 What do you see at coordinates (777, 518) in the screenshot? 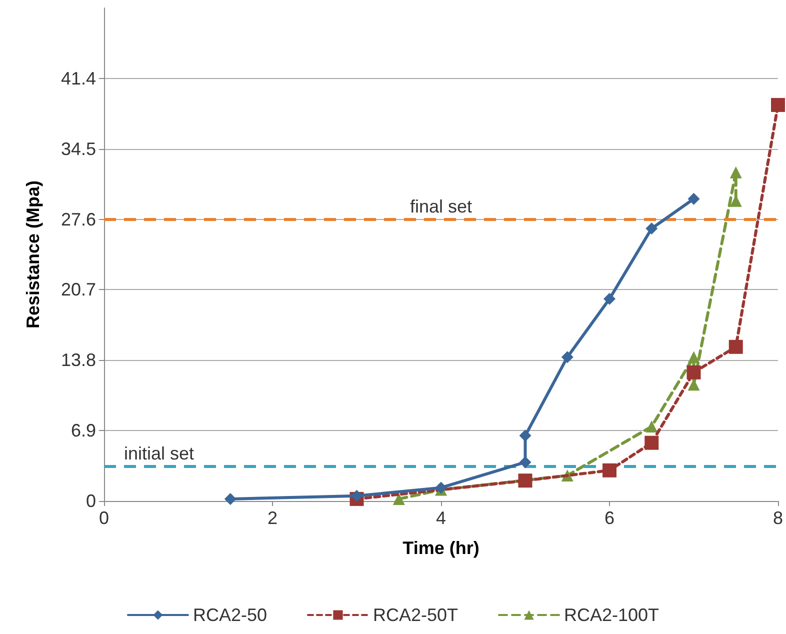
I see `x-tick-label: 8` at bounding box center [777, 518].